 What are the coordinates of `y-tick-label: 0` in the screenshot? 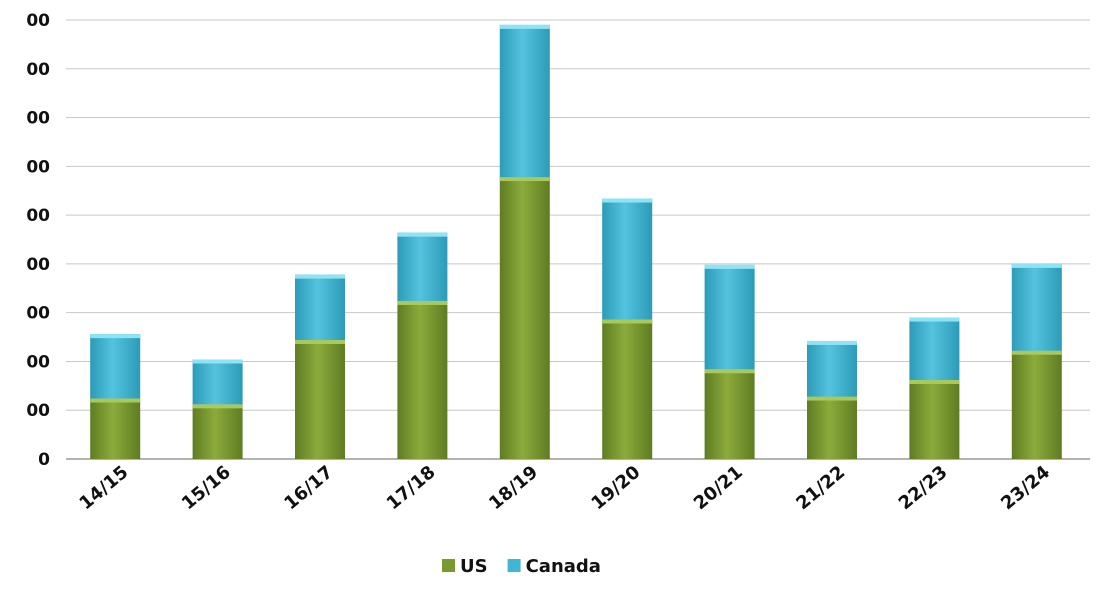 It's located at (44, 460).